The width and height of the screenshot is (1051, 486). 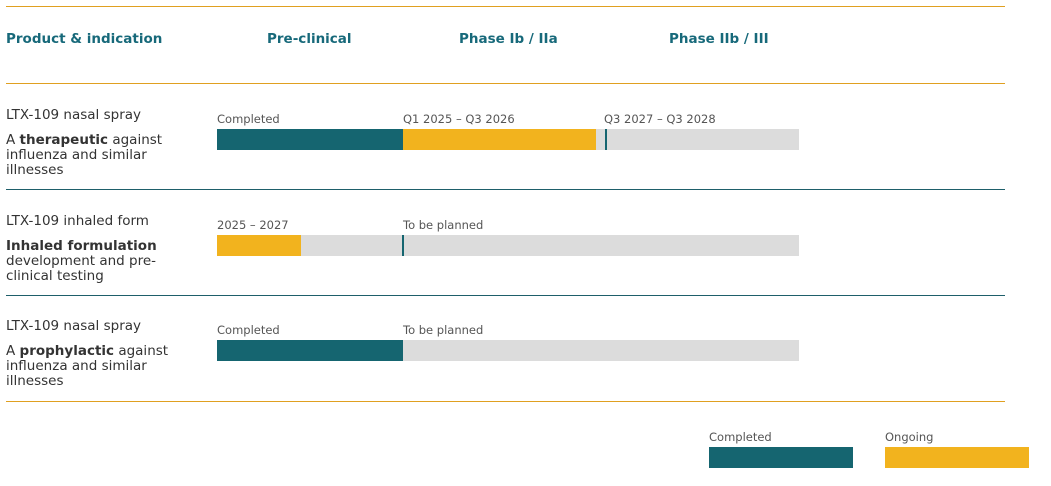 I want to click on header-product: Product & indication, so click(x=84, y=39).